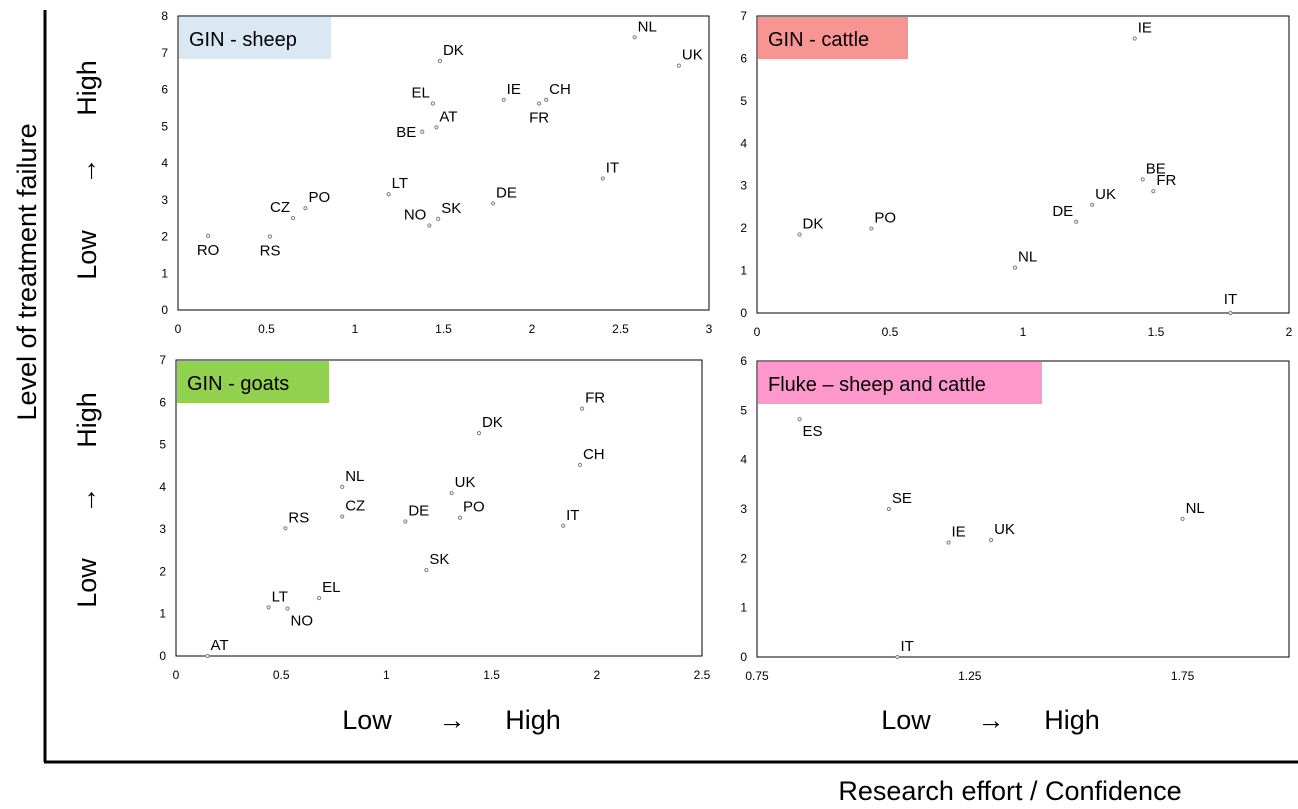 The image size is (1298, 809). What do you see at coordinates (87, 88) in the screenshot?
I see `left-top-high: High` at bounding box center [87, 88].